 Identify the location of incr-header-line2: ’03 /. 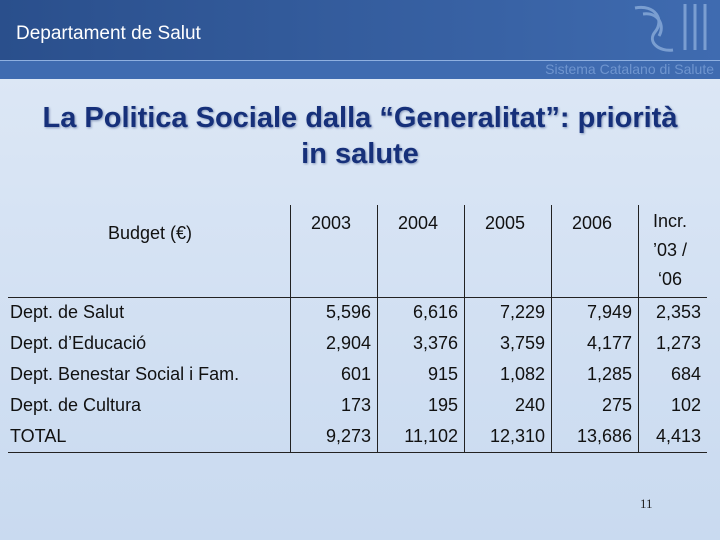
(670, 250).